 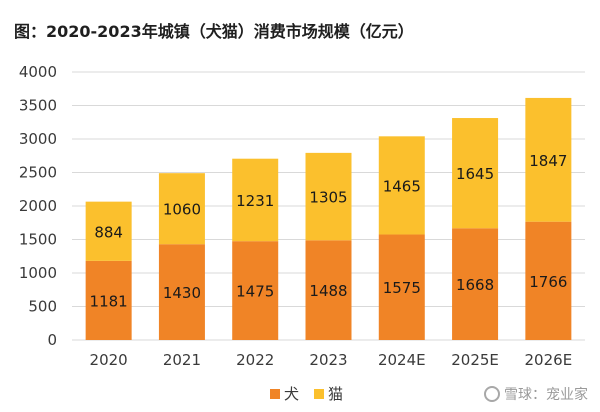 I want to click on data-label: 1181, so click(x=109, y=301).